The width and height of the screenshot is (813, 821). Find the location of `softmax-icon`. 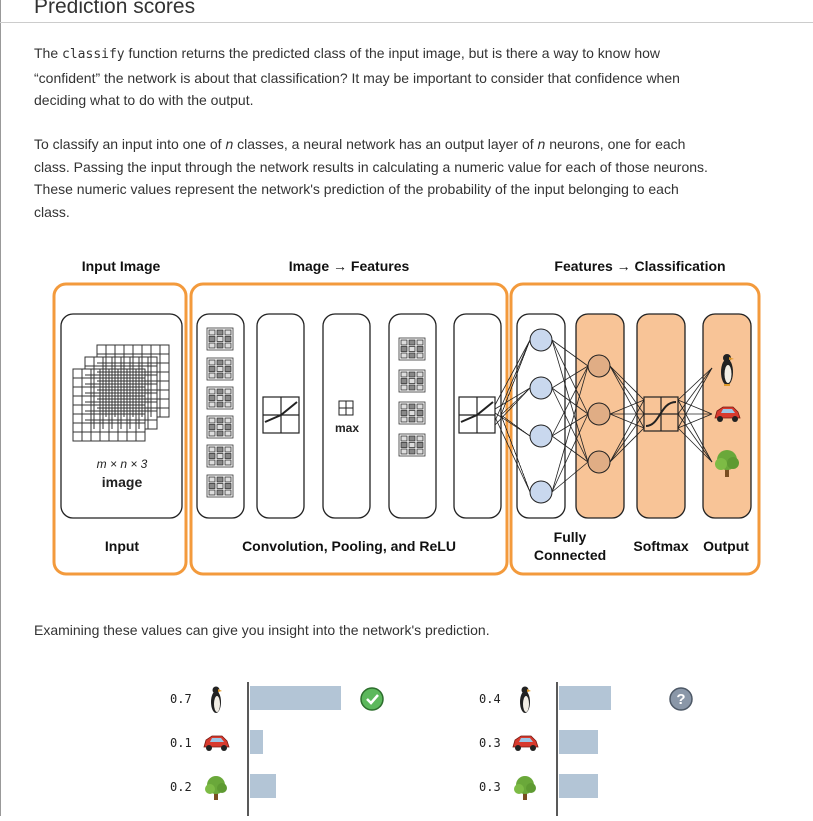

softmax-icon is located at coordinates (661, 414).